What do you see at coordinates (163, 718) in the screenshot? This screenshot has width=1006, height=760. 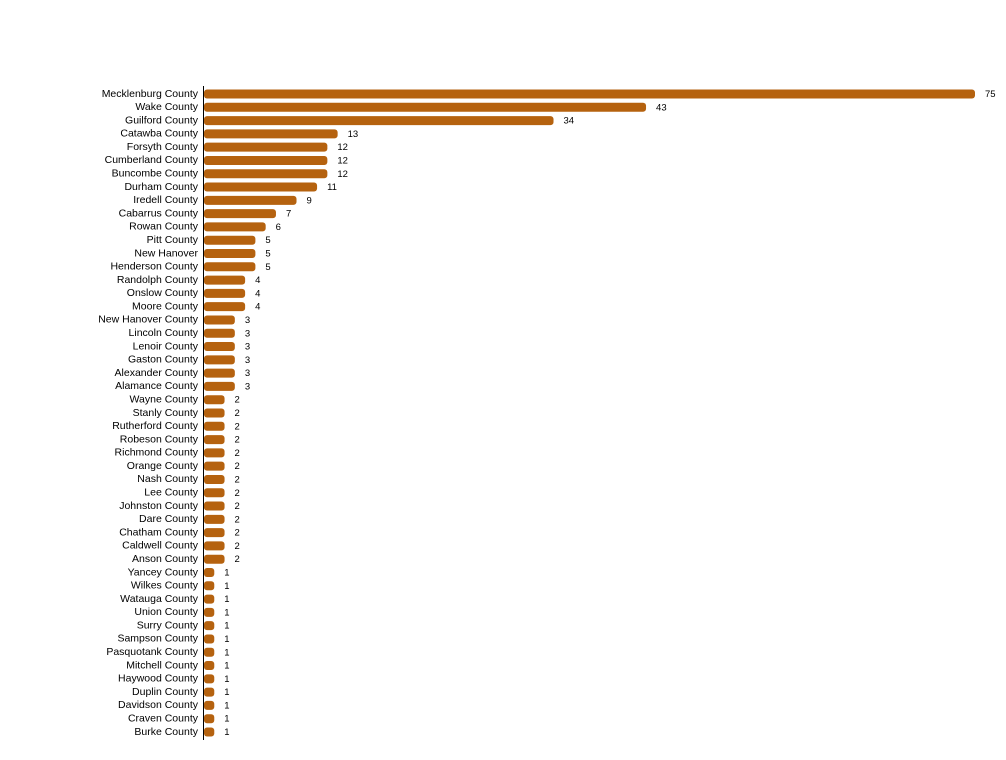 I see `y-tick-label: Craven County` at bounding box center [163, 718].